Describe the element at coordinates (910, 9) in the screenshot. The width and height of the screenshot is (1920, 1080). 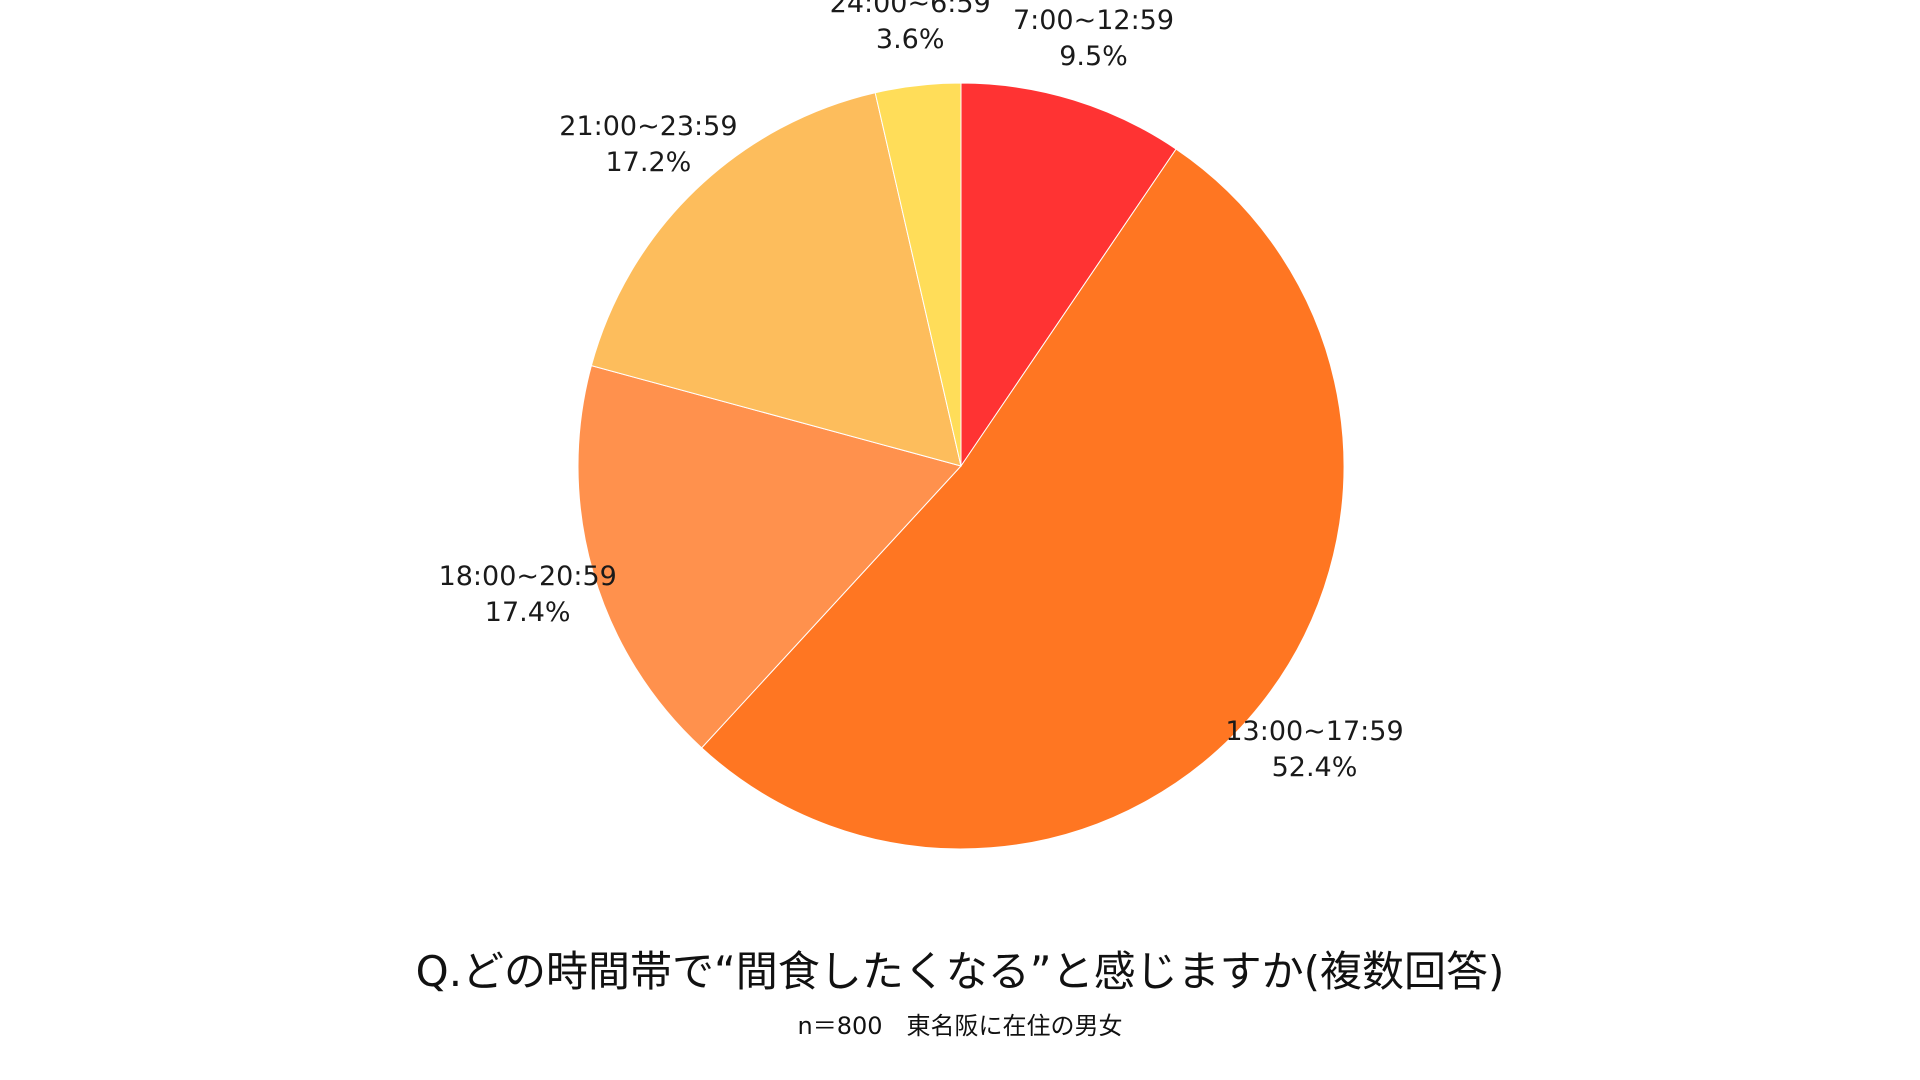
I see `slice-category-label: 24:00~6:59` at that location.